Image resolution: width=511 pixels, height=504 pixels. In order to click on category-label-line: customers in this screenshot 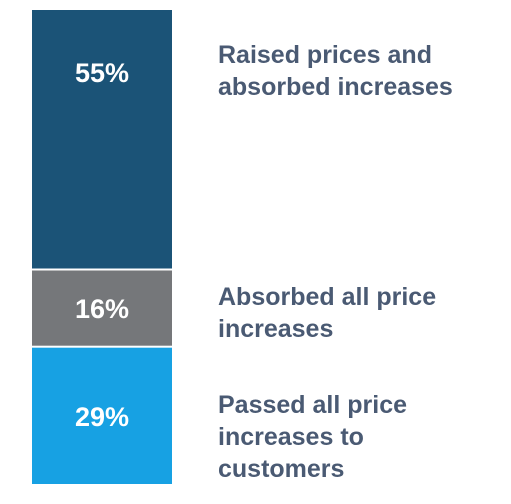, I will do `click(281, 469)`.